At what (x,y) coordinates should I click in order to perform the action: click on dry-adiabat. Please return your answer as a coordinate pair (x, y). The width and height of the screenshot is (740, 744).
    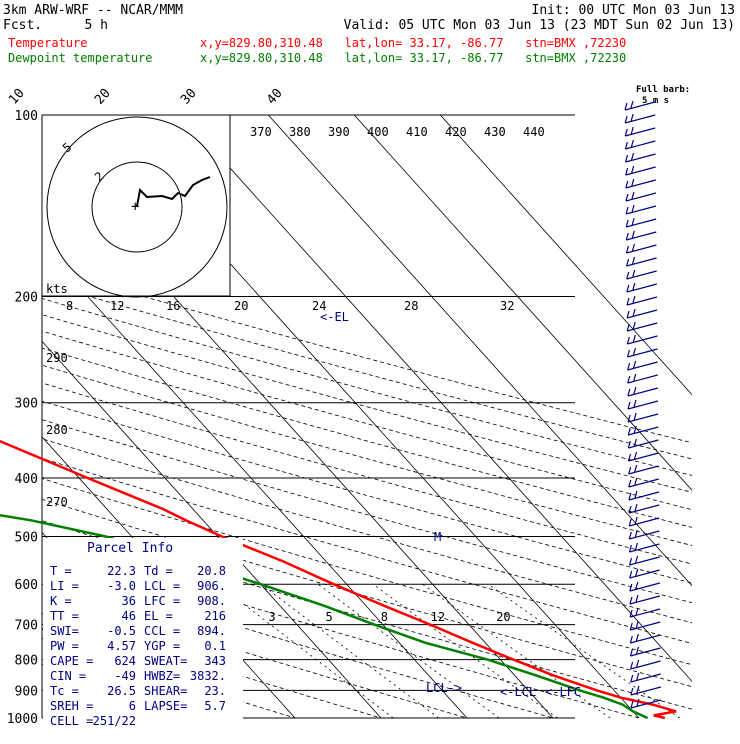
    Looking at the image, I should click on (212, 665).